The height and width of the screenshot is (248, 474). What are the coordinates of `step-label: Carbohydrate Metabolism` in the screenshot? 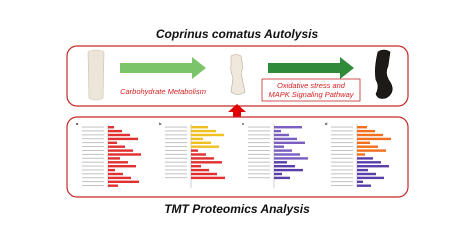 It's located at (163, 91).